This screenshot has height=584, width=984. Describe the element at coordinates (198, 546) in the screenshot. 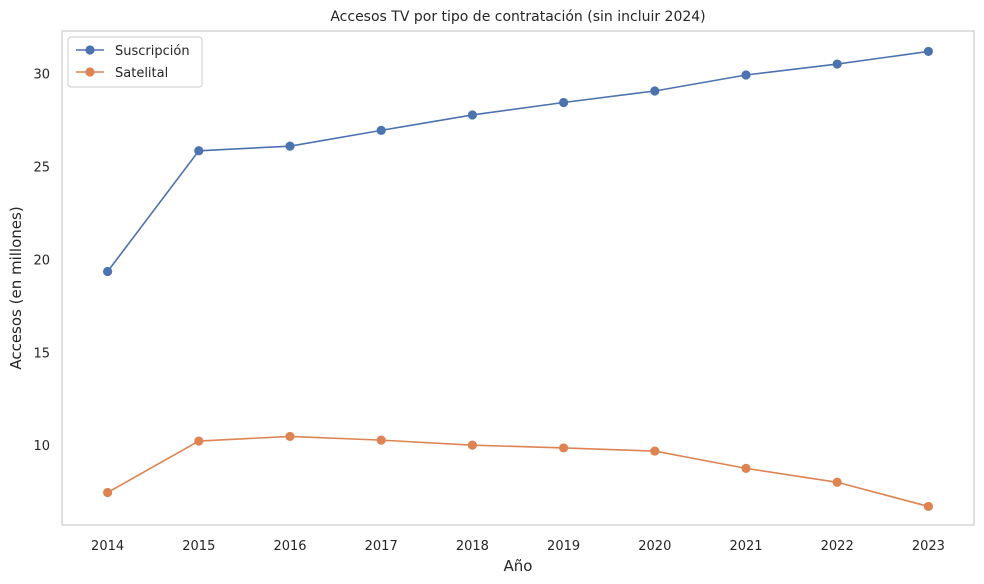

I see `x-tick-label: 2015` at that location.